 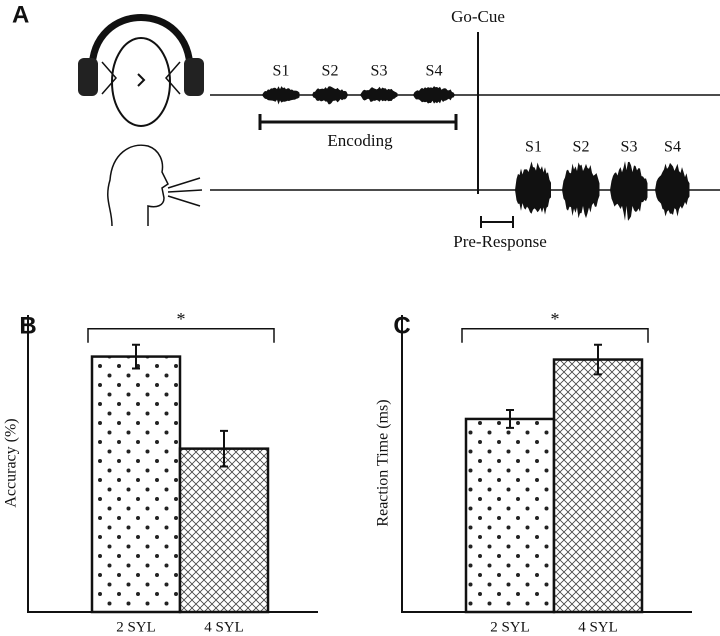 What do you see at coordinates (138, 185) in the screenshot?
I see `speaker-head` at bounding box center [138, 185].